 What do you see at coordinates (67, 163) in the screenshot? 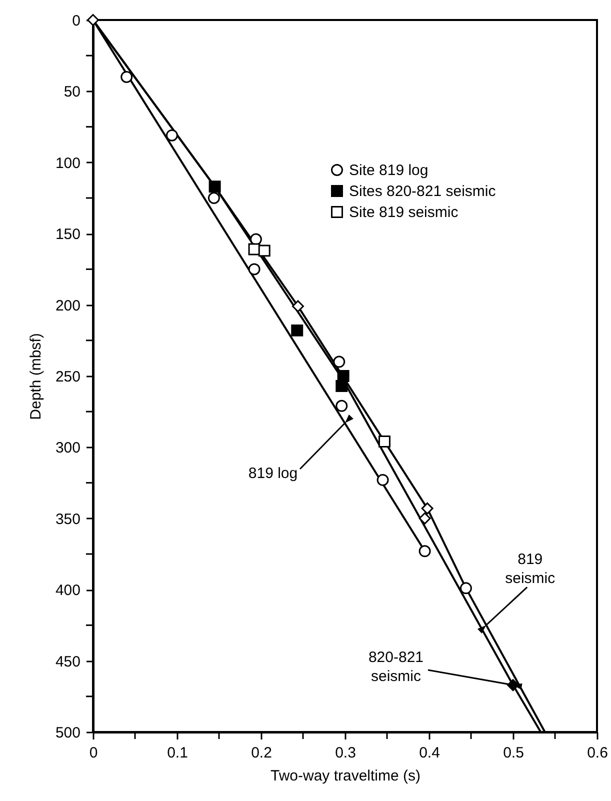
I see `y-tick-label: 100` at bounding box center [67, 163].